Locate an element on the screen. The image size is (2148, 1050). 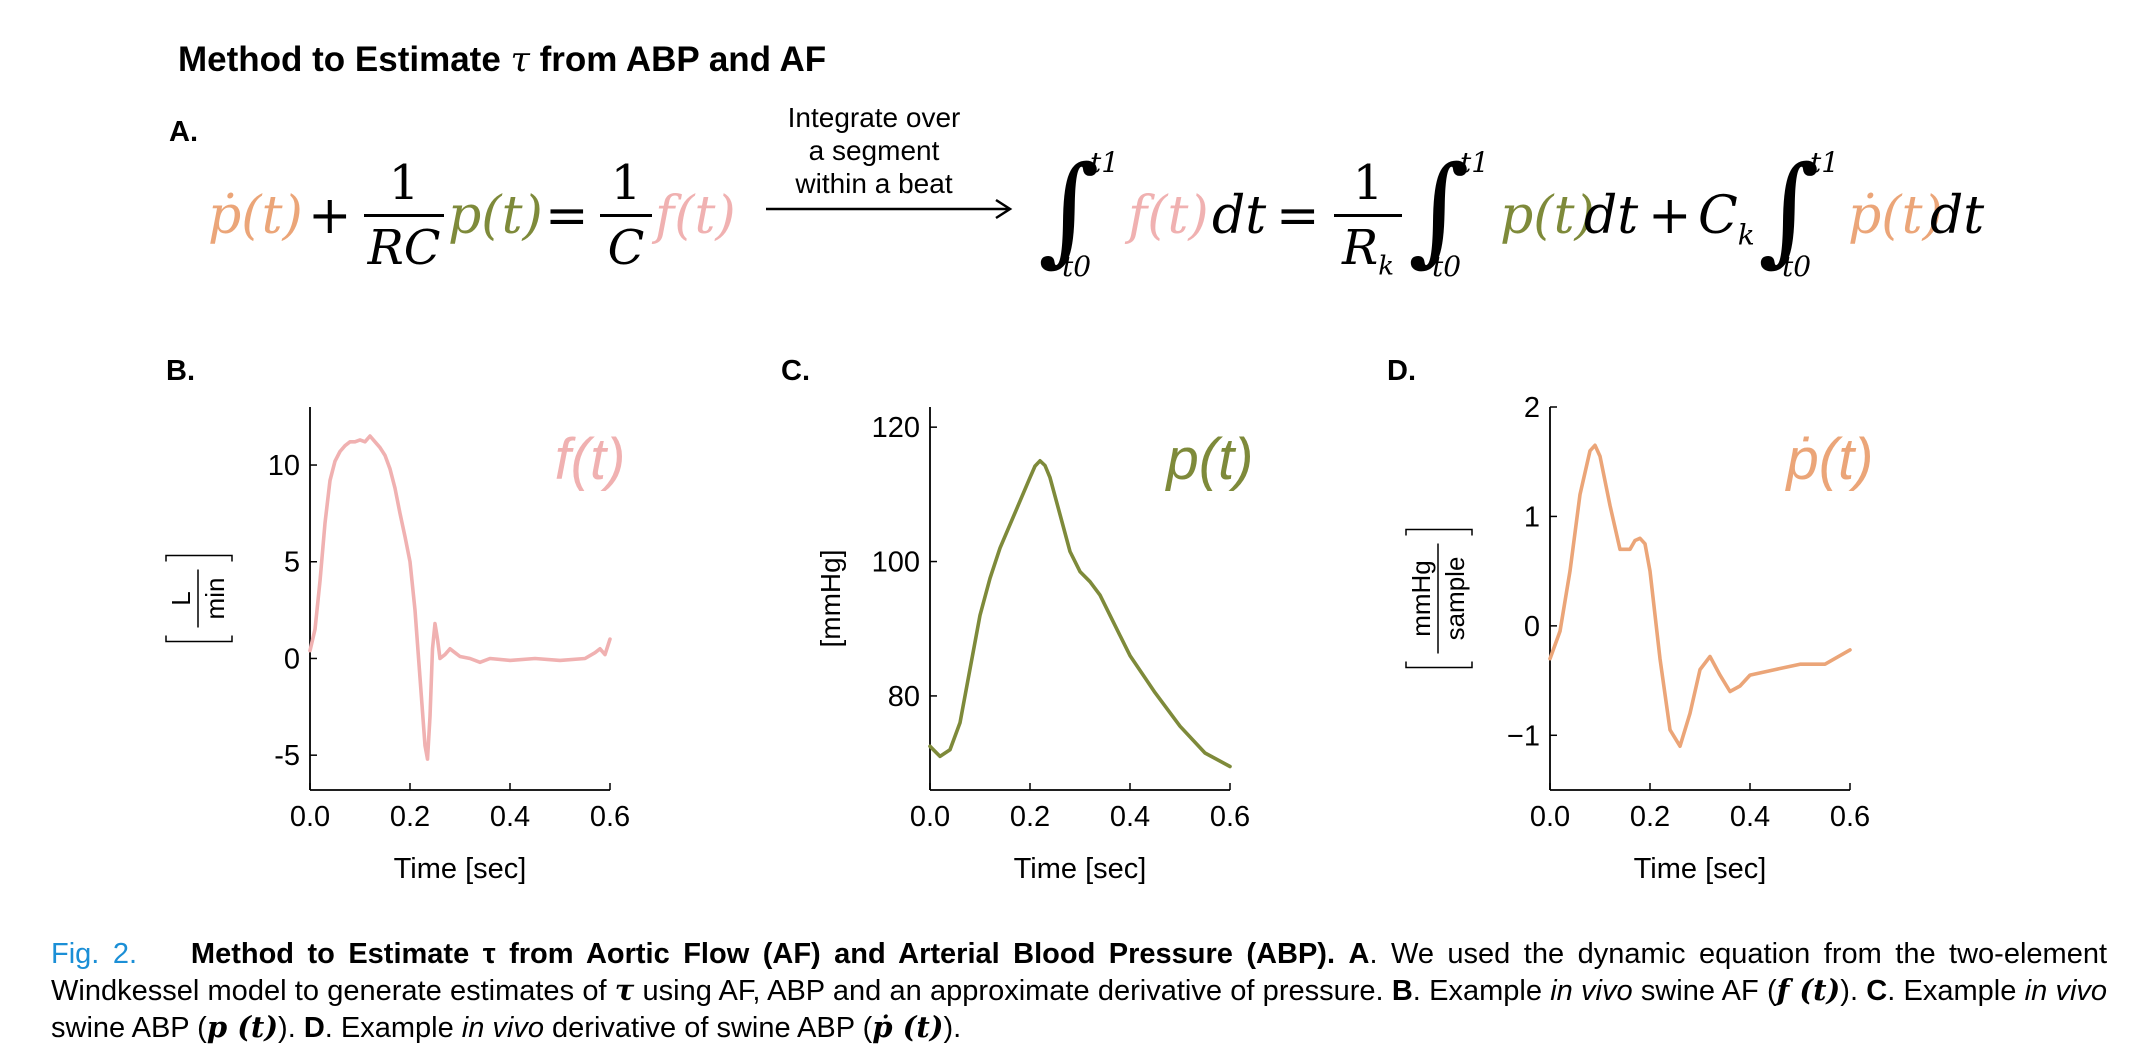
y-axis-label-text: [mmHg] is located at coordinates (830, 599).